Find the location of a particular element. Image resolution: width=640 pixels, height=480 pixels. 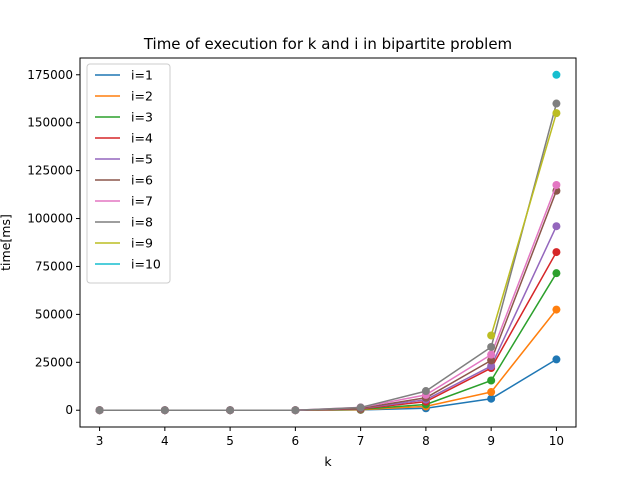

legend-entry-label: i=10 is located at coordinates (146, 264).